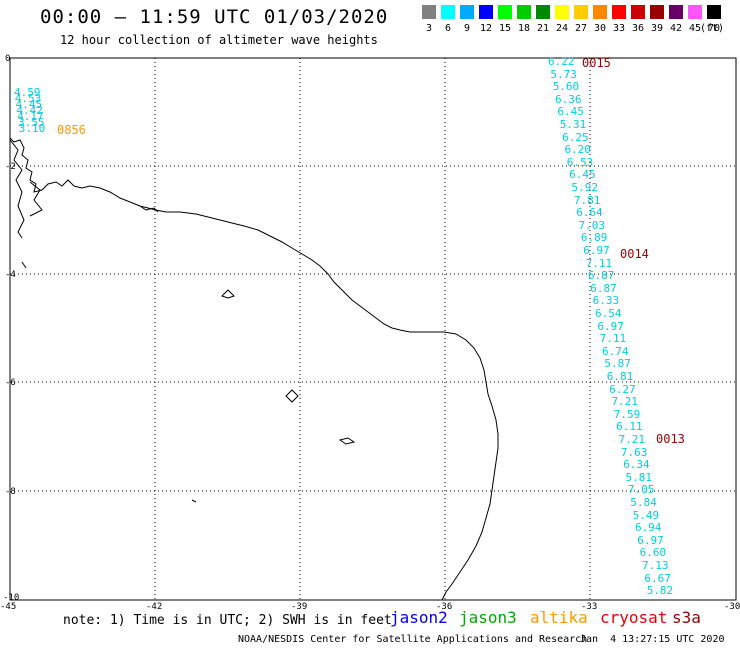  Describe the element at coordinates (154, 607) in the screenshot. I see `longitude-tick-label: -42` at that location.